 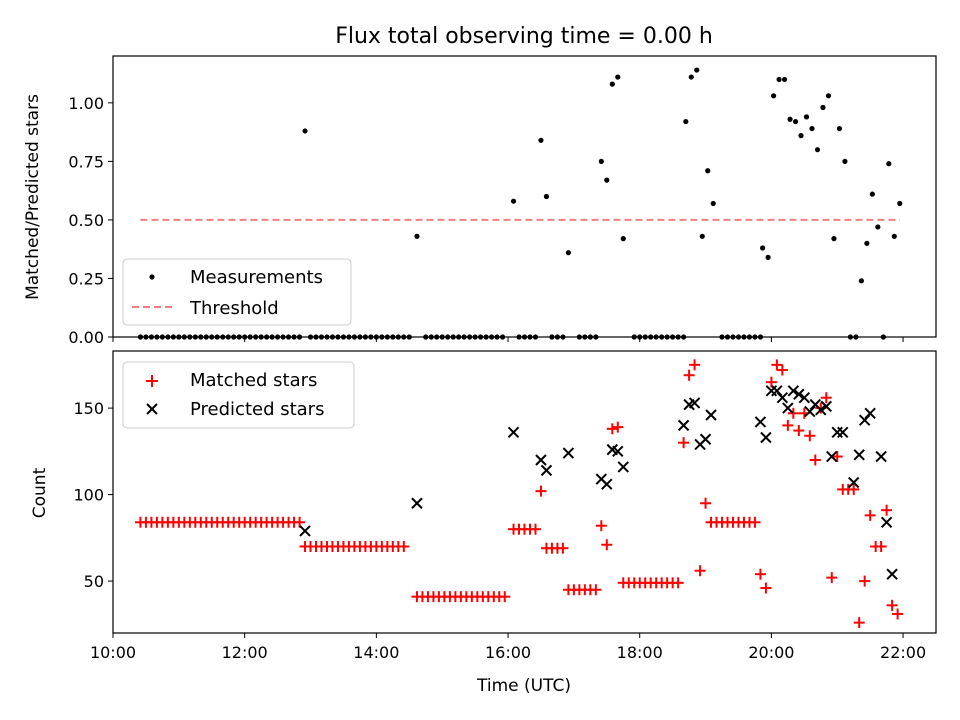 I want to click on legend-threshold-label: Threshold, so click(x=234, y=308).